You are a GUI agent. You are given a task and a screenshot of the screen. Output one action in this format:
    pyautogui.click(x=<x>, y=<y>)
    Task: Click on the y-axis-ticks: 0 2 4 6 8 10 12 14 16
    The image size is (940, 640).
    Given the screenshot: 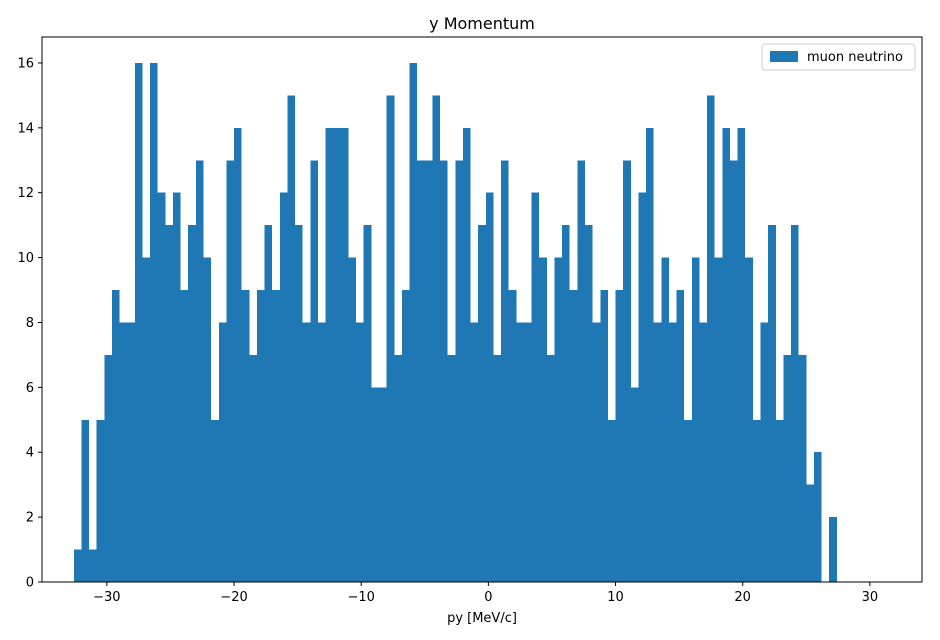 What is the action you would take?
    pyautogui.click(x=29, y=323)
    